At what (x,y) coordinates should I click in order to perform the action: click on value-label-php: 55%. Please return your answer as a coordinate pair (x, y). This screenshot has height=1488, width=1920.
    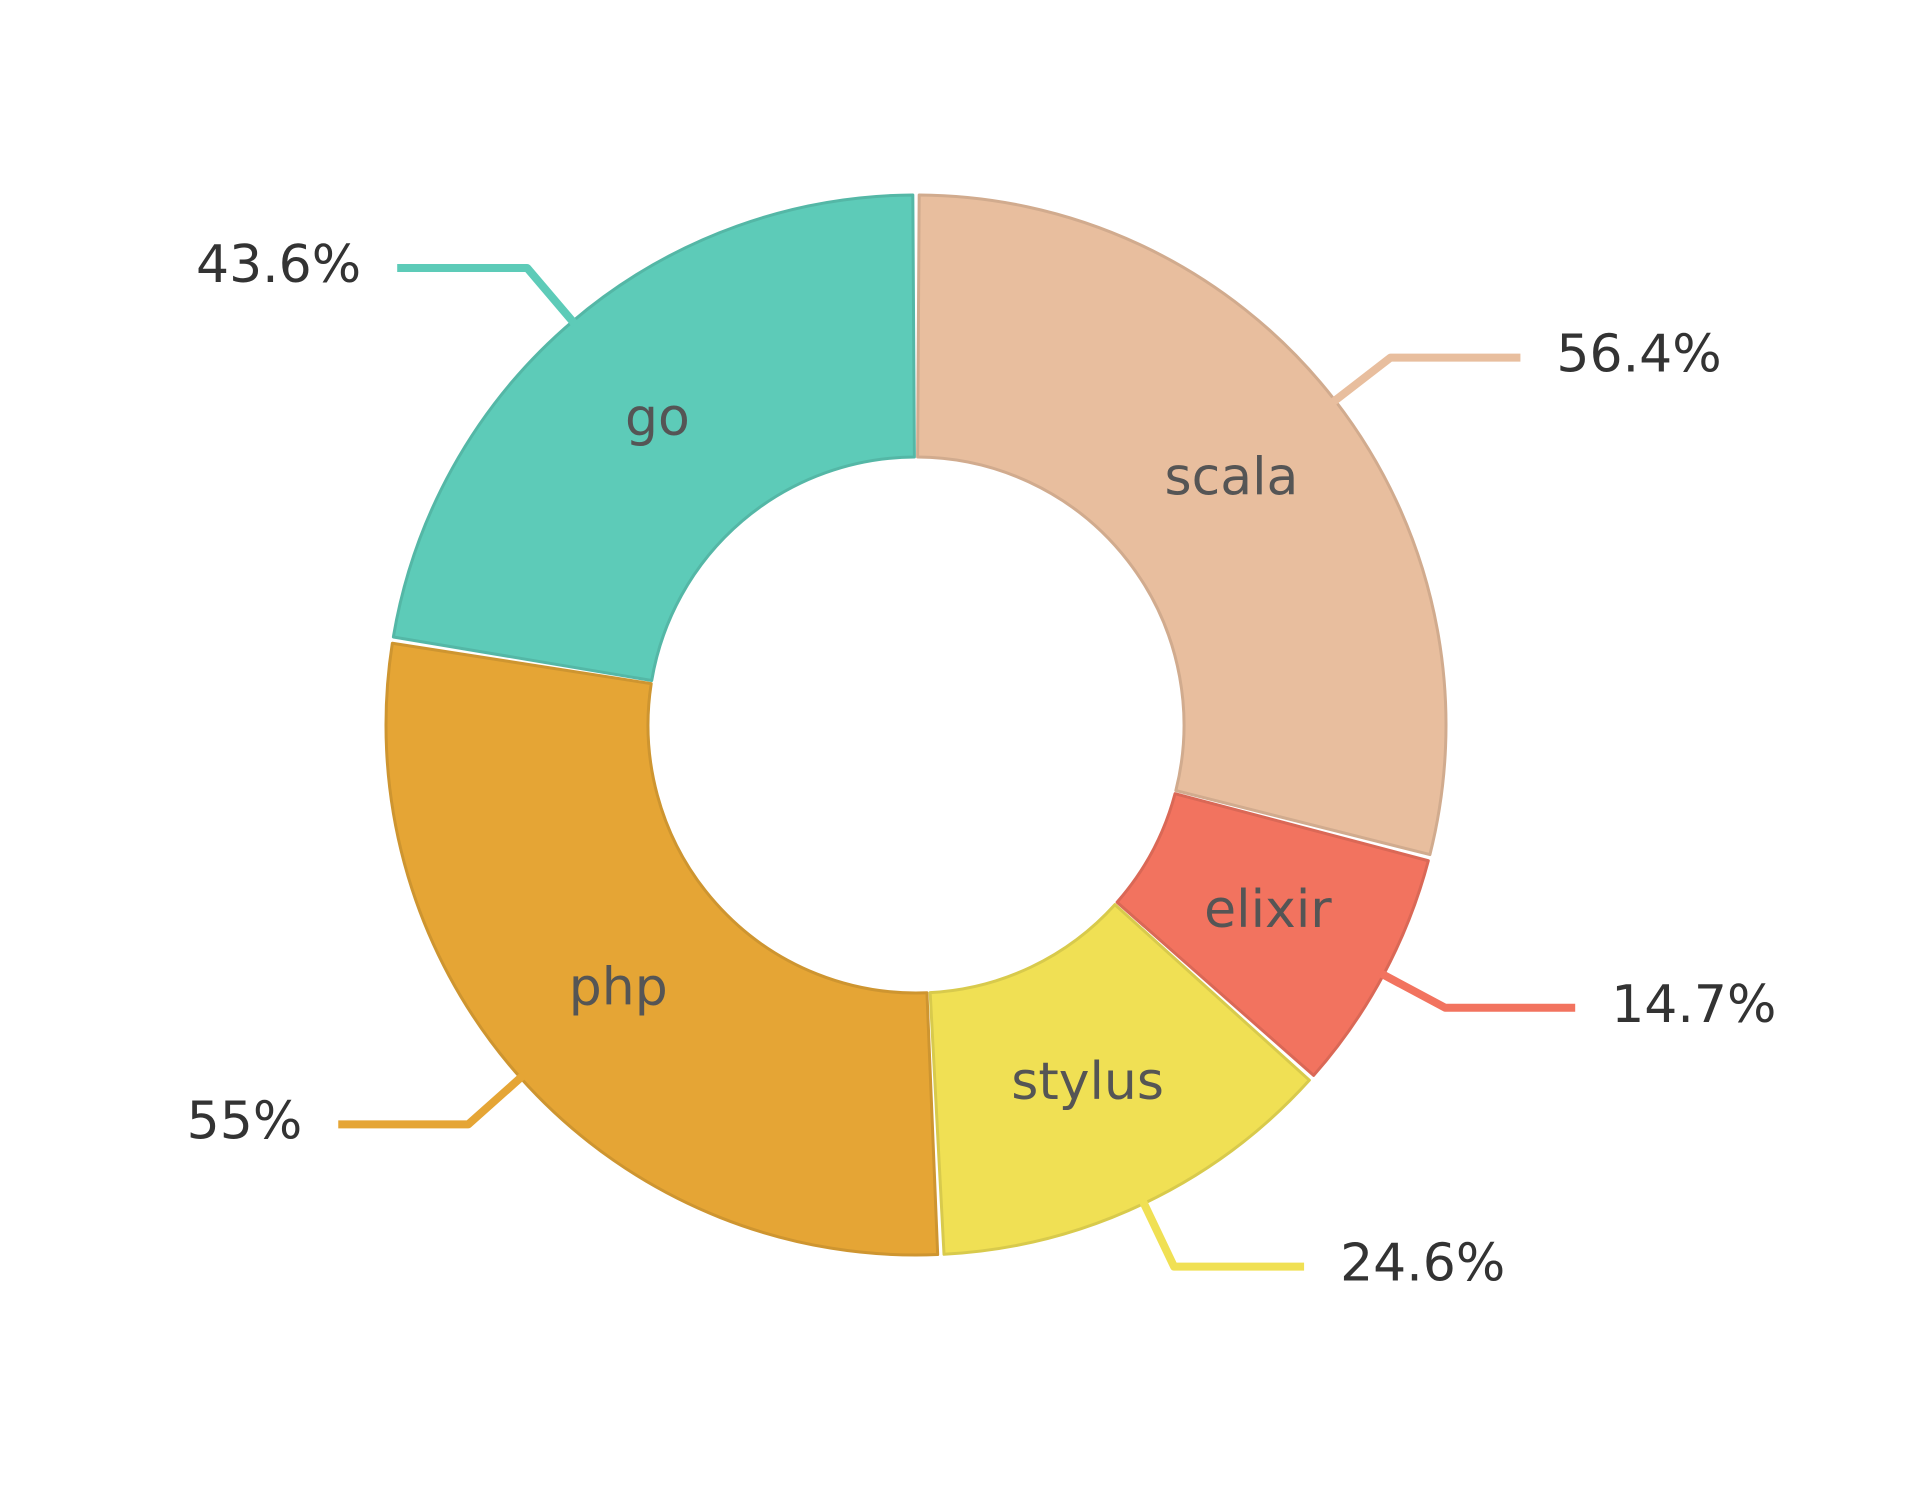
    Looking at the image, I should click on (245, 1121).